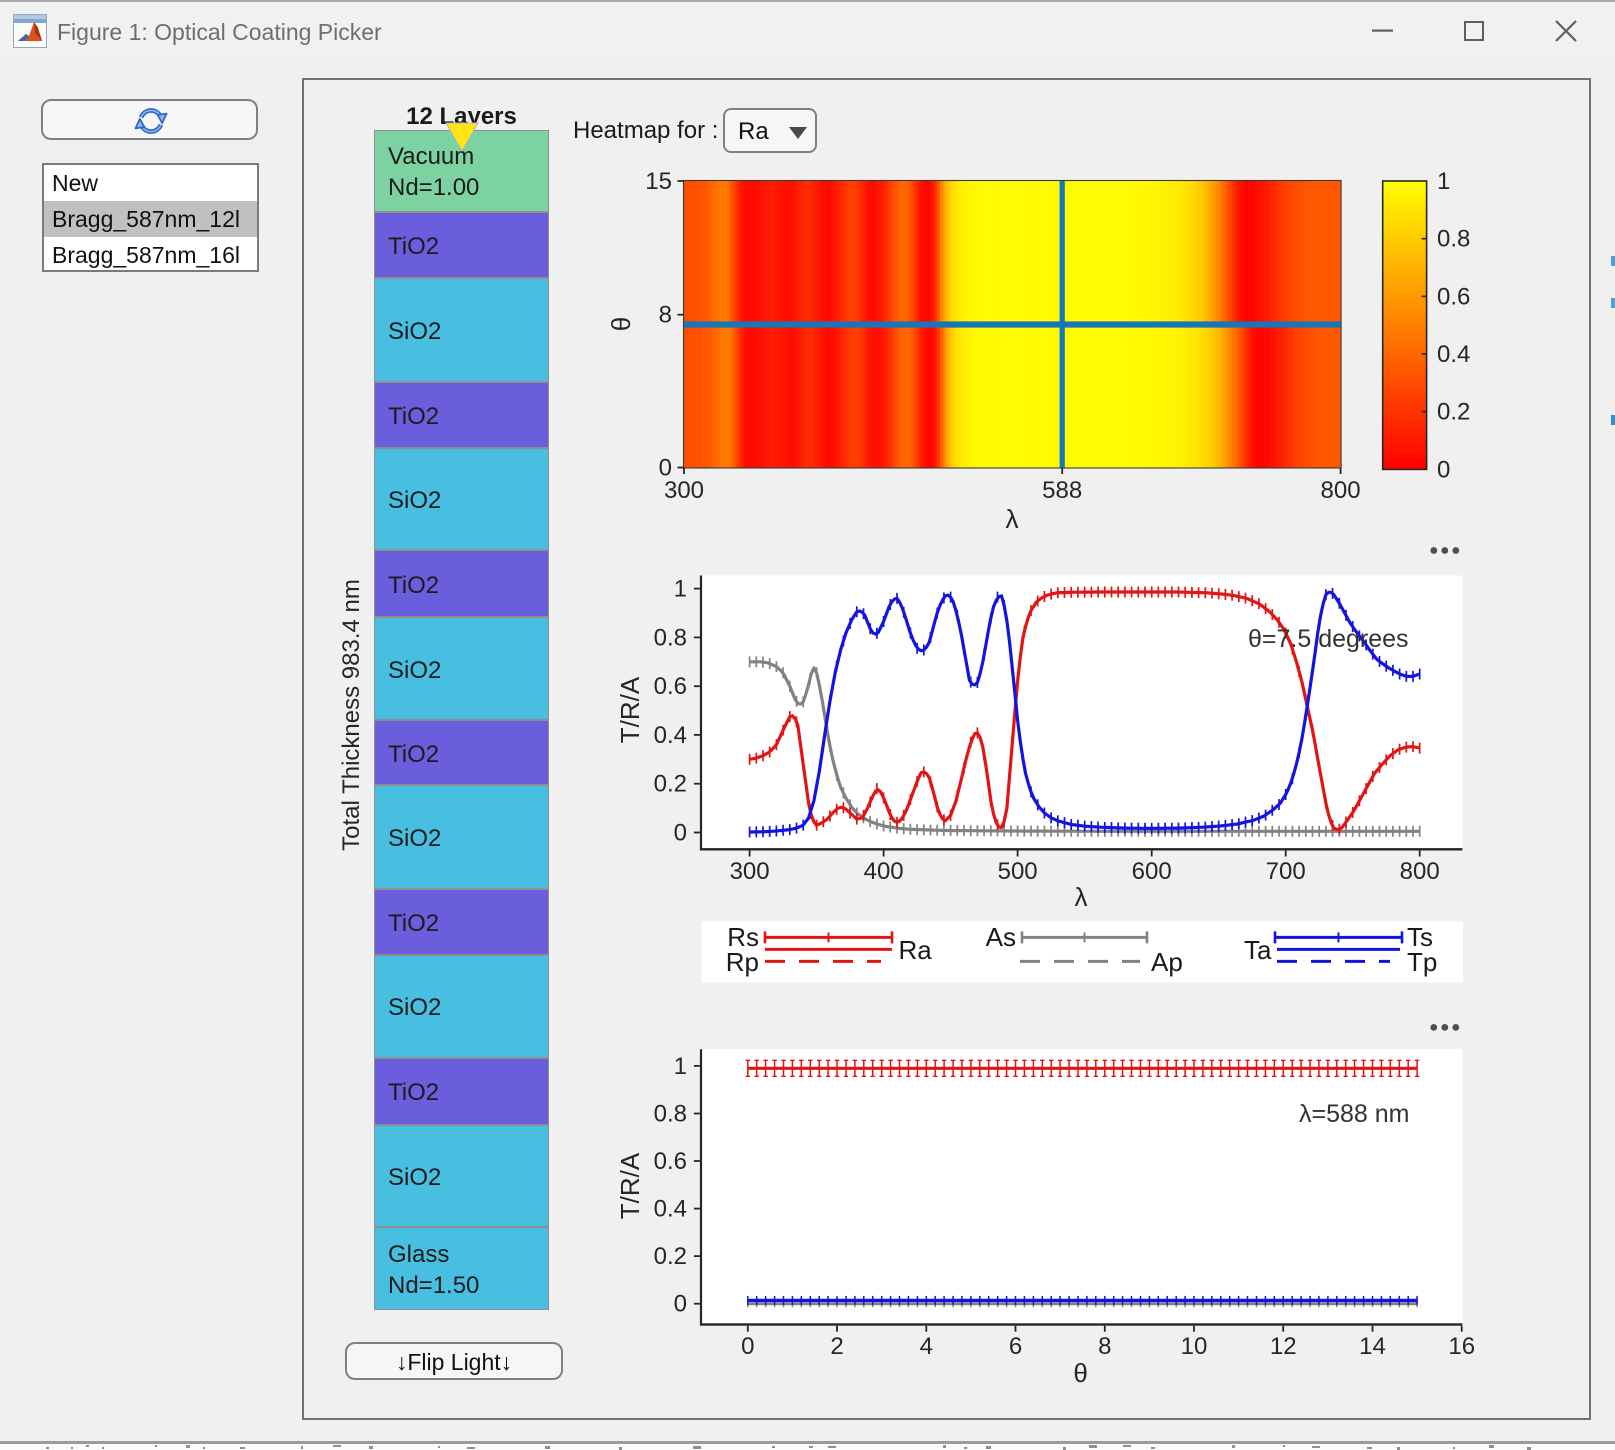 This screenshot has width=1615, height=1450. I want to click on svg-text: 400, so click(884, 871).